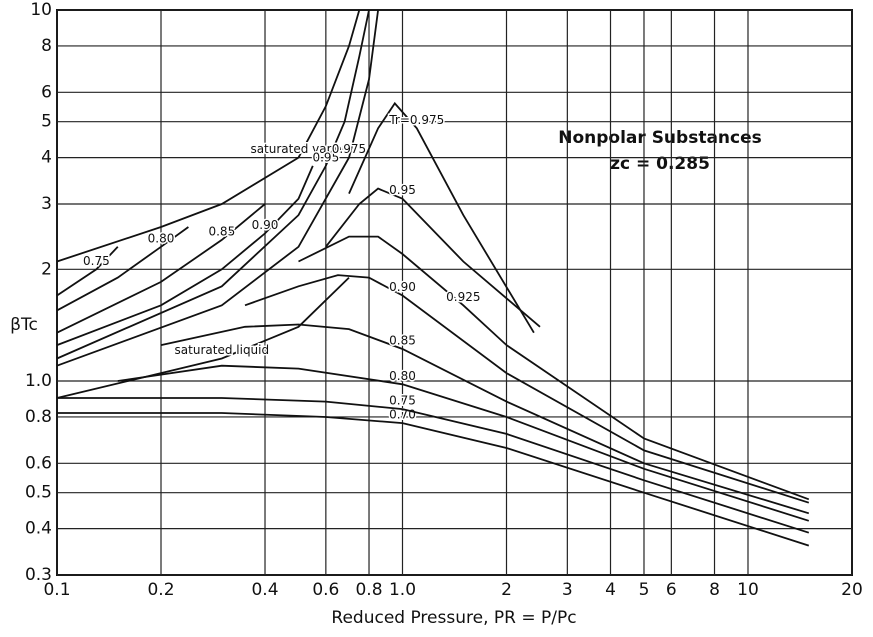 The width and height of the screenshot is (873, 637). Describe the element at coordinates (506, 590) in the screenshot. I see `x-tick-label: 2` at that location.